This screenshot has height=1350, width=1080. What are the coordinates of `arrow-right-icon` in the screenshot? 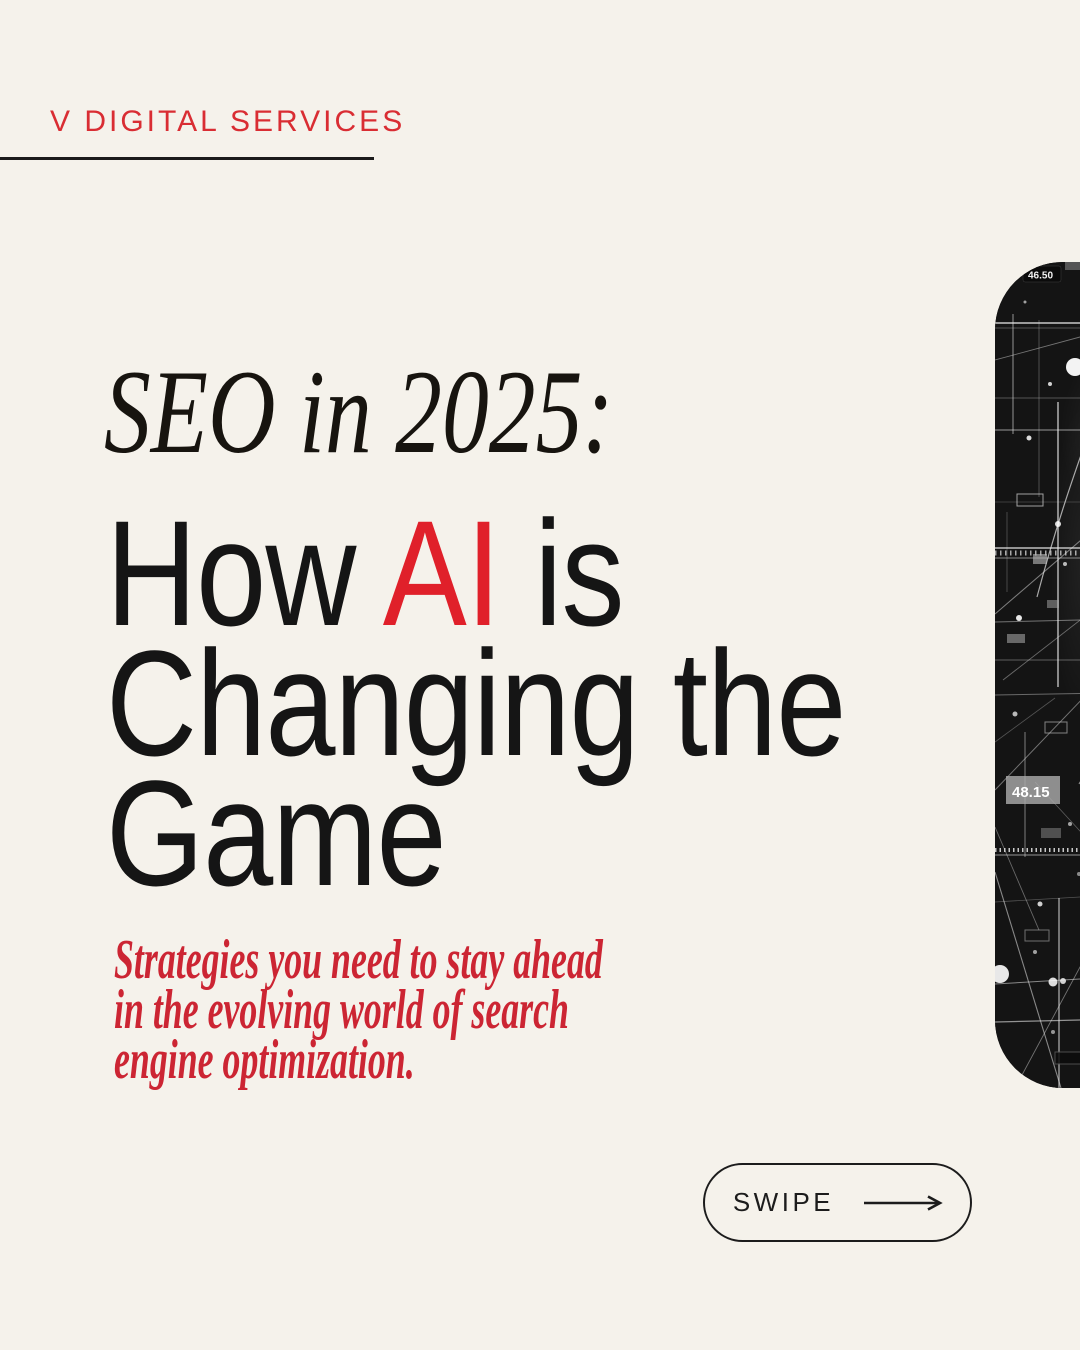 It's located at (903, 1202).